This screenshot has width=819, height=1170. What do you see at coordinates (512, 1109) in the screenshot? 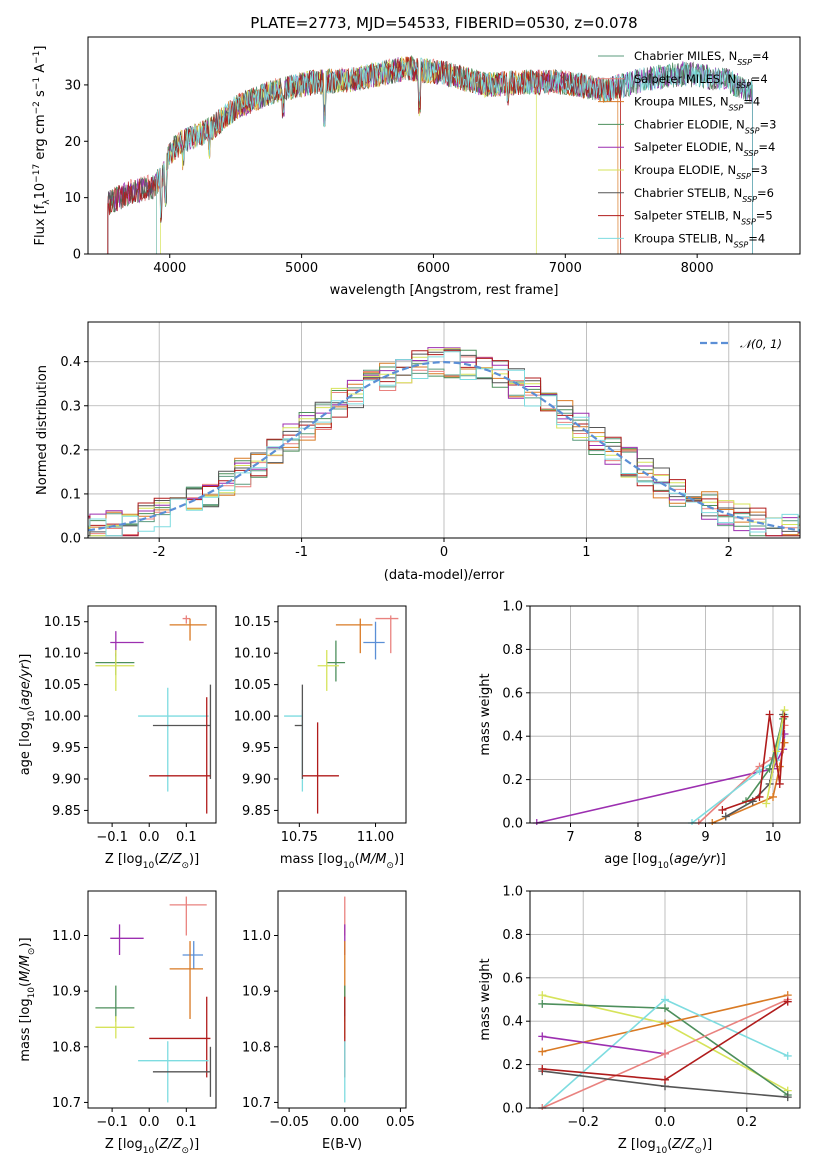
I see `mass_weight_vs_Z-ytick-label: 0.0` at bounding box center [512, 1109].